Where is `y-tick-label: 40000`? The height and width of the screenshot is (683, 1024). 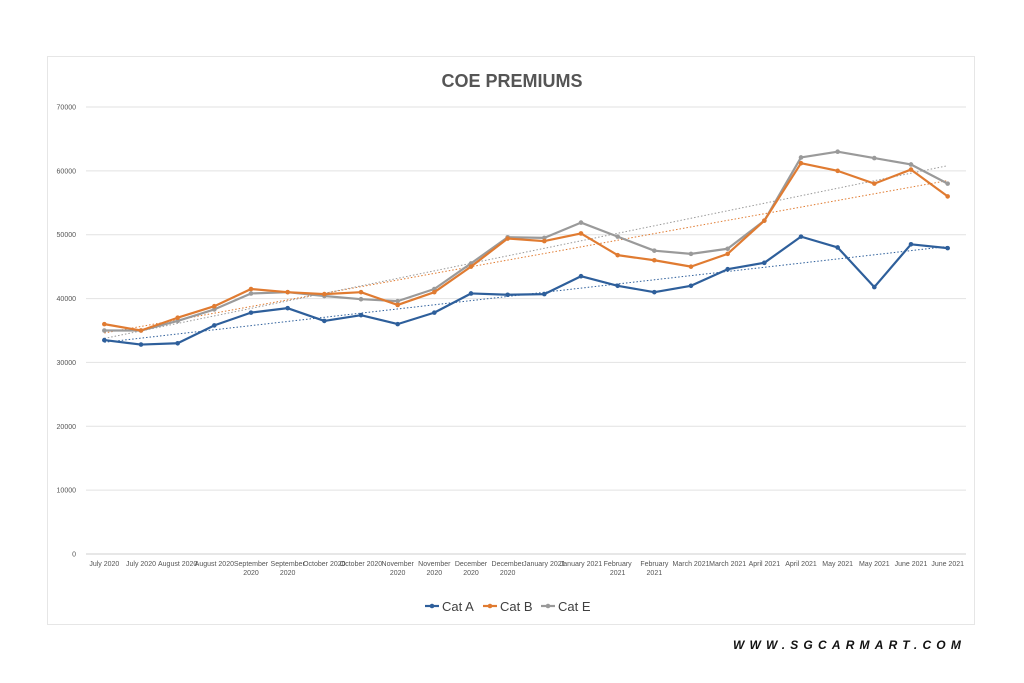
y-tick-label: 40000 is located at coordinates (67, 299).